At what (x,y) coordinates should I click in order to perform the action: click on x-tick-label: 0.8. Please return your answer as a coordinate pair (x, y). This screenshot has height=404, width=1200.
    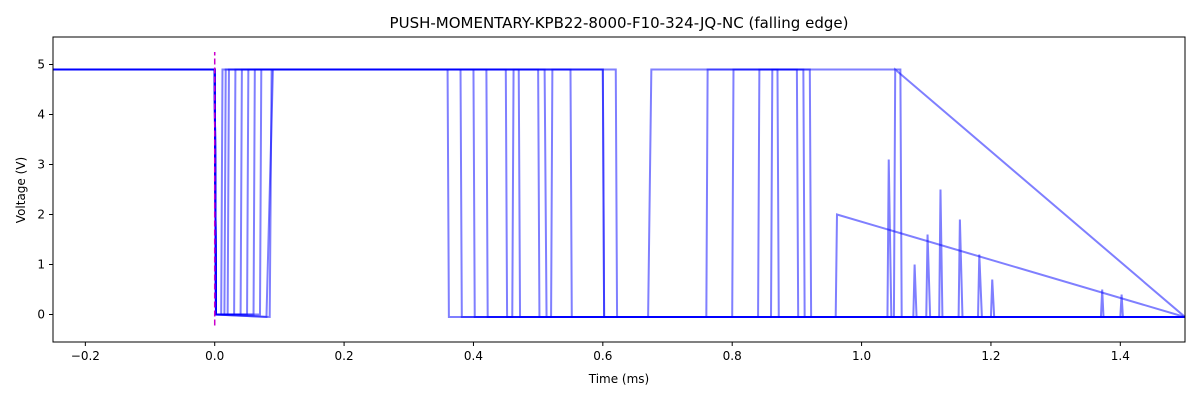
    Looking at the image, I should click on (732, 356).